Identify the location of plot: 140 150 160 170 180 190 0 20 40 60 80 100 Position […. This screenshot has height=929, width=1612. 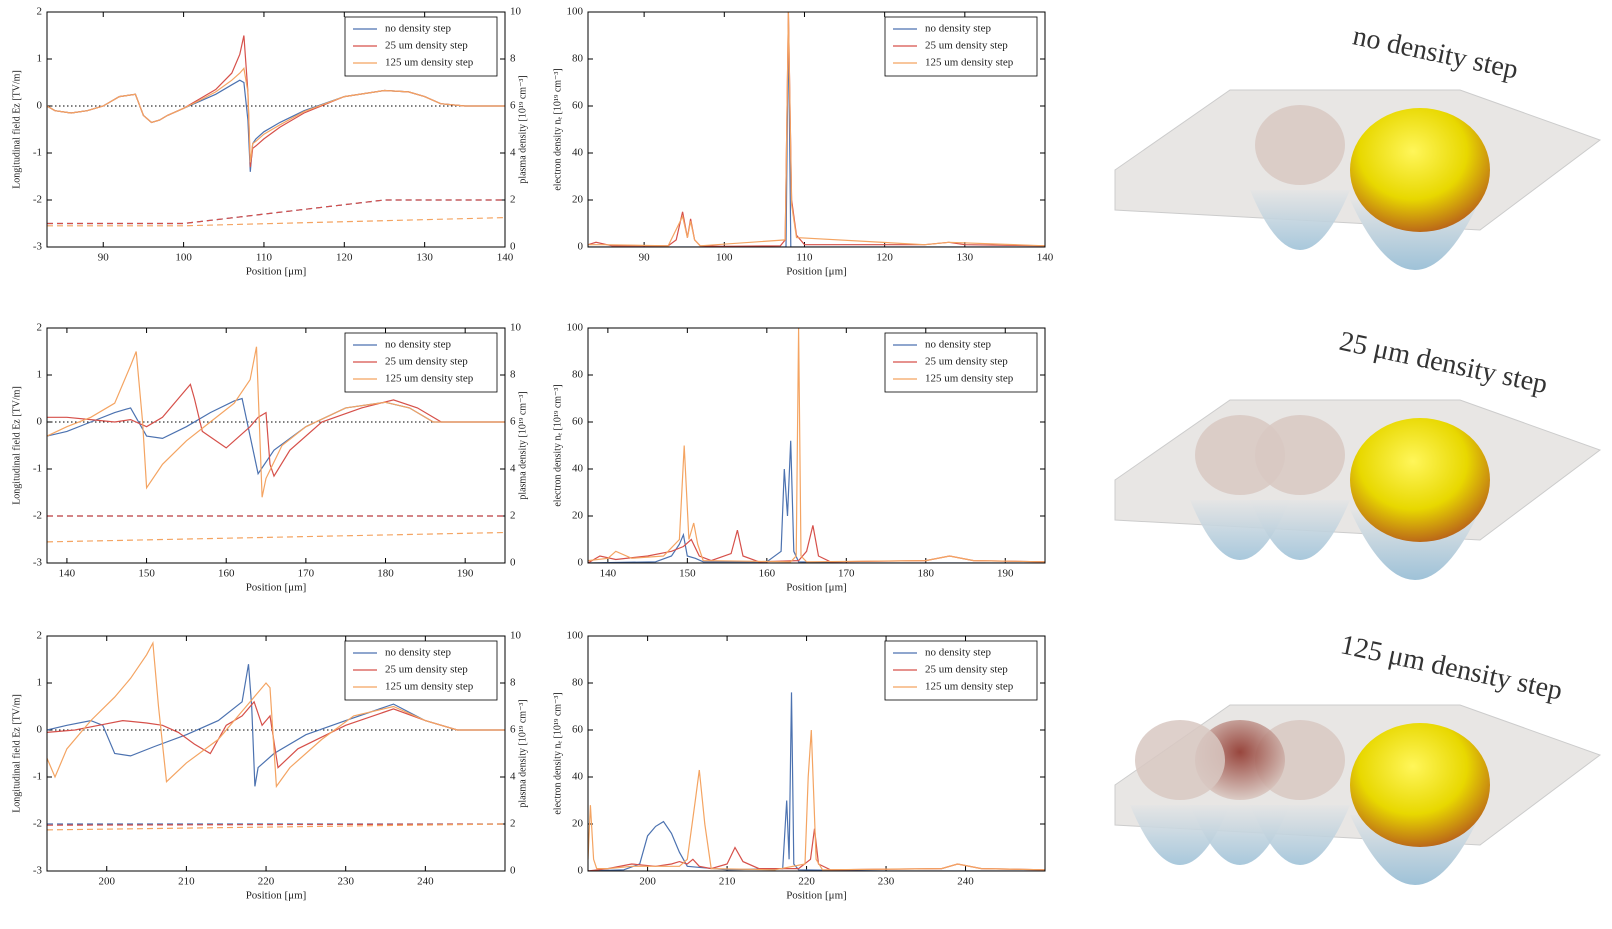
(799, 458).